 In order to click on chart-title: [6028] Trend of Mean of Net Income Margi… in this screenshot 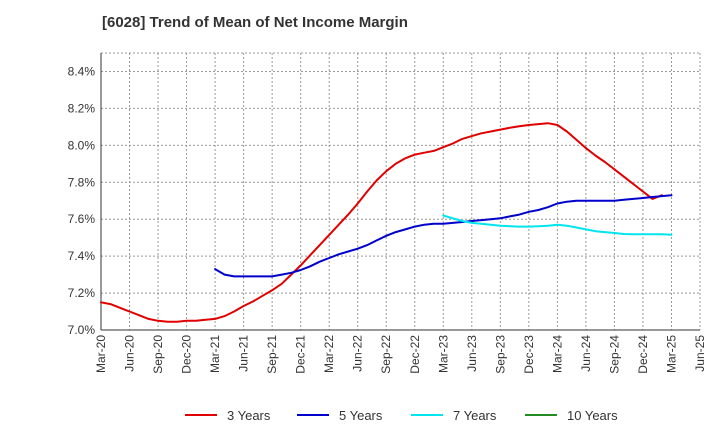, I will do `click(255, 22)`.